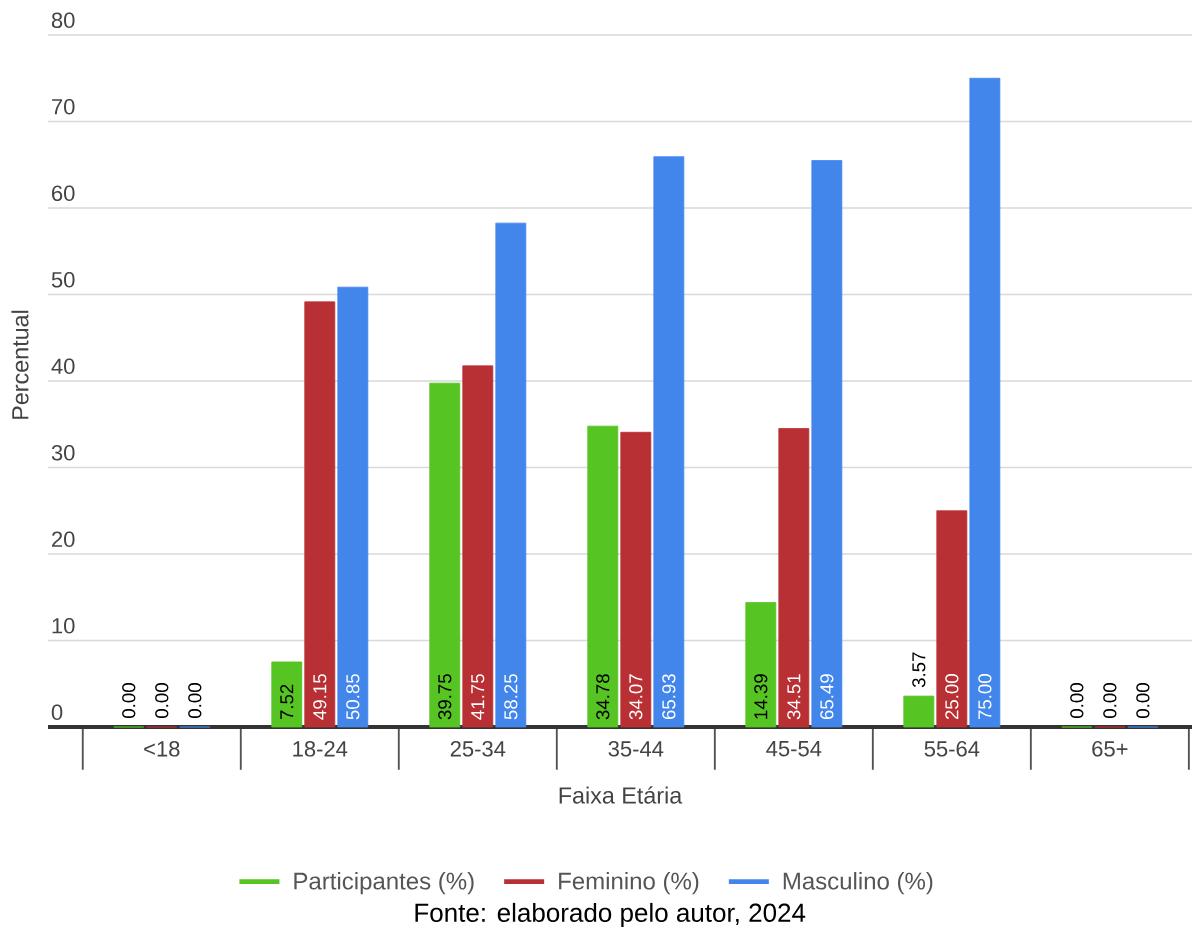 This screenshot has width=1192, height=932. What do you see at coordinates (63, 452) in the screenshot?
I see `y-tick-label: 30` at bounding box center [63, 452].